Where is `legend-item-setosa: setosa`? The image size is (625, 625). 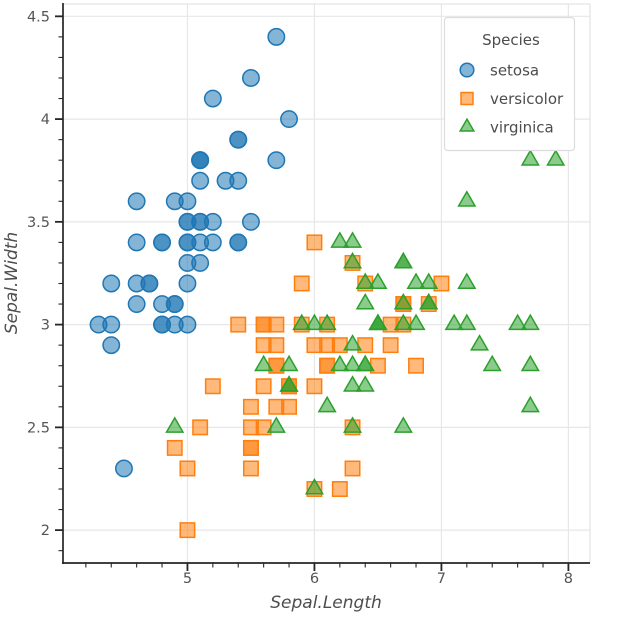 legend-item-setosa: setosa is located at coordinates (499, 71).